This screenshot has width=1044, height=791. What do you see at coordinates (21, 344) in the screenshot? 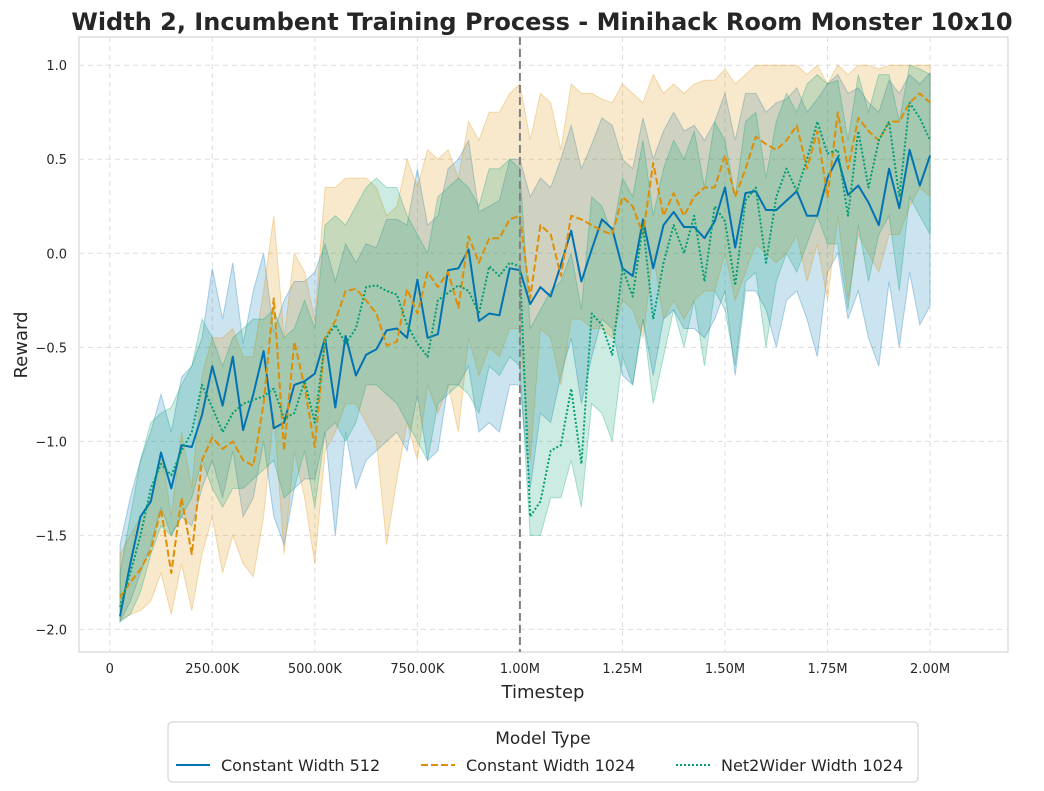
I see `y-axis-label: Reward` at bounding box center [21, 344].